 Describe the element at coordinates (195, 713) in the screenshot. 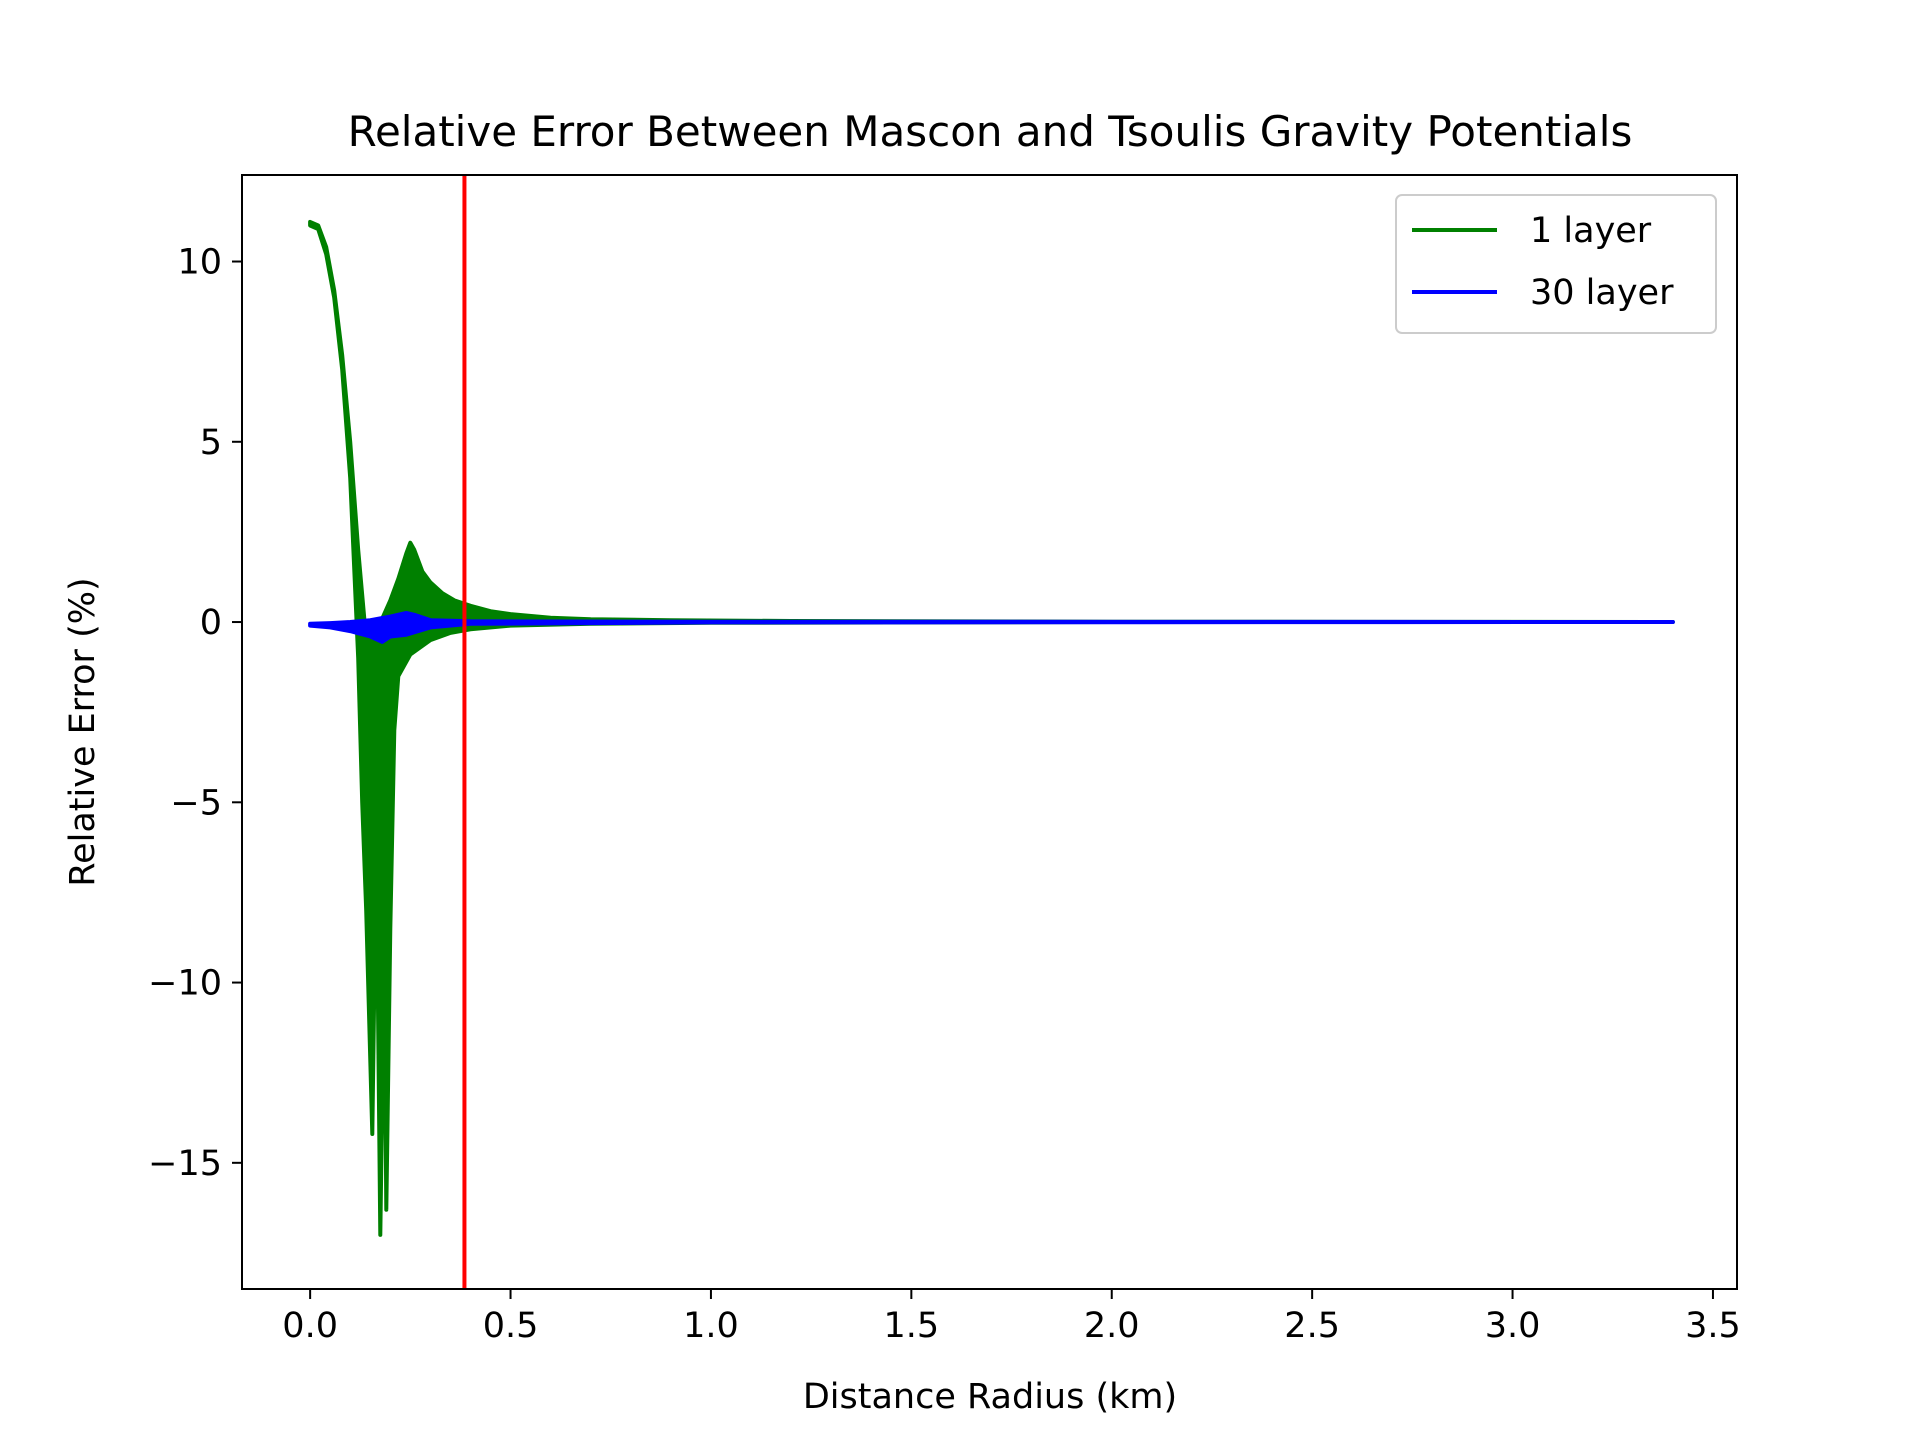

I see `y-axis: 10 5 0 −5 −10 −15` at that location.